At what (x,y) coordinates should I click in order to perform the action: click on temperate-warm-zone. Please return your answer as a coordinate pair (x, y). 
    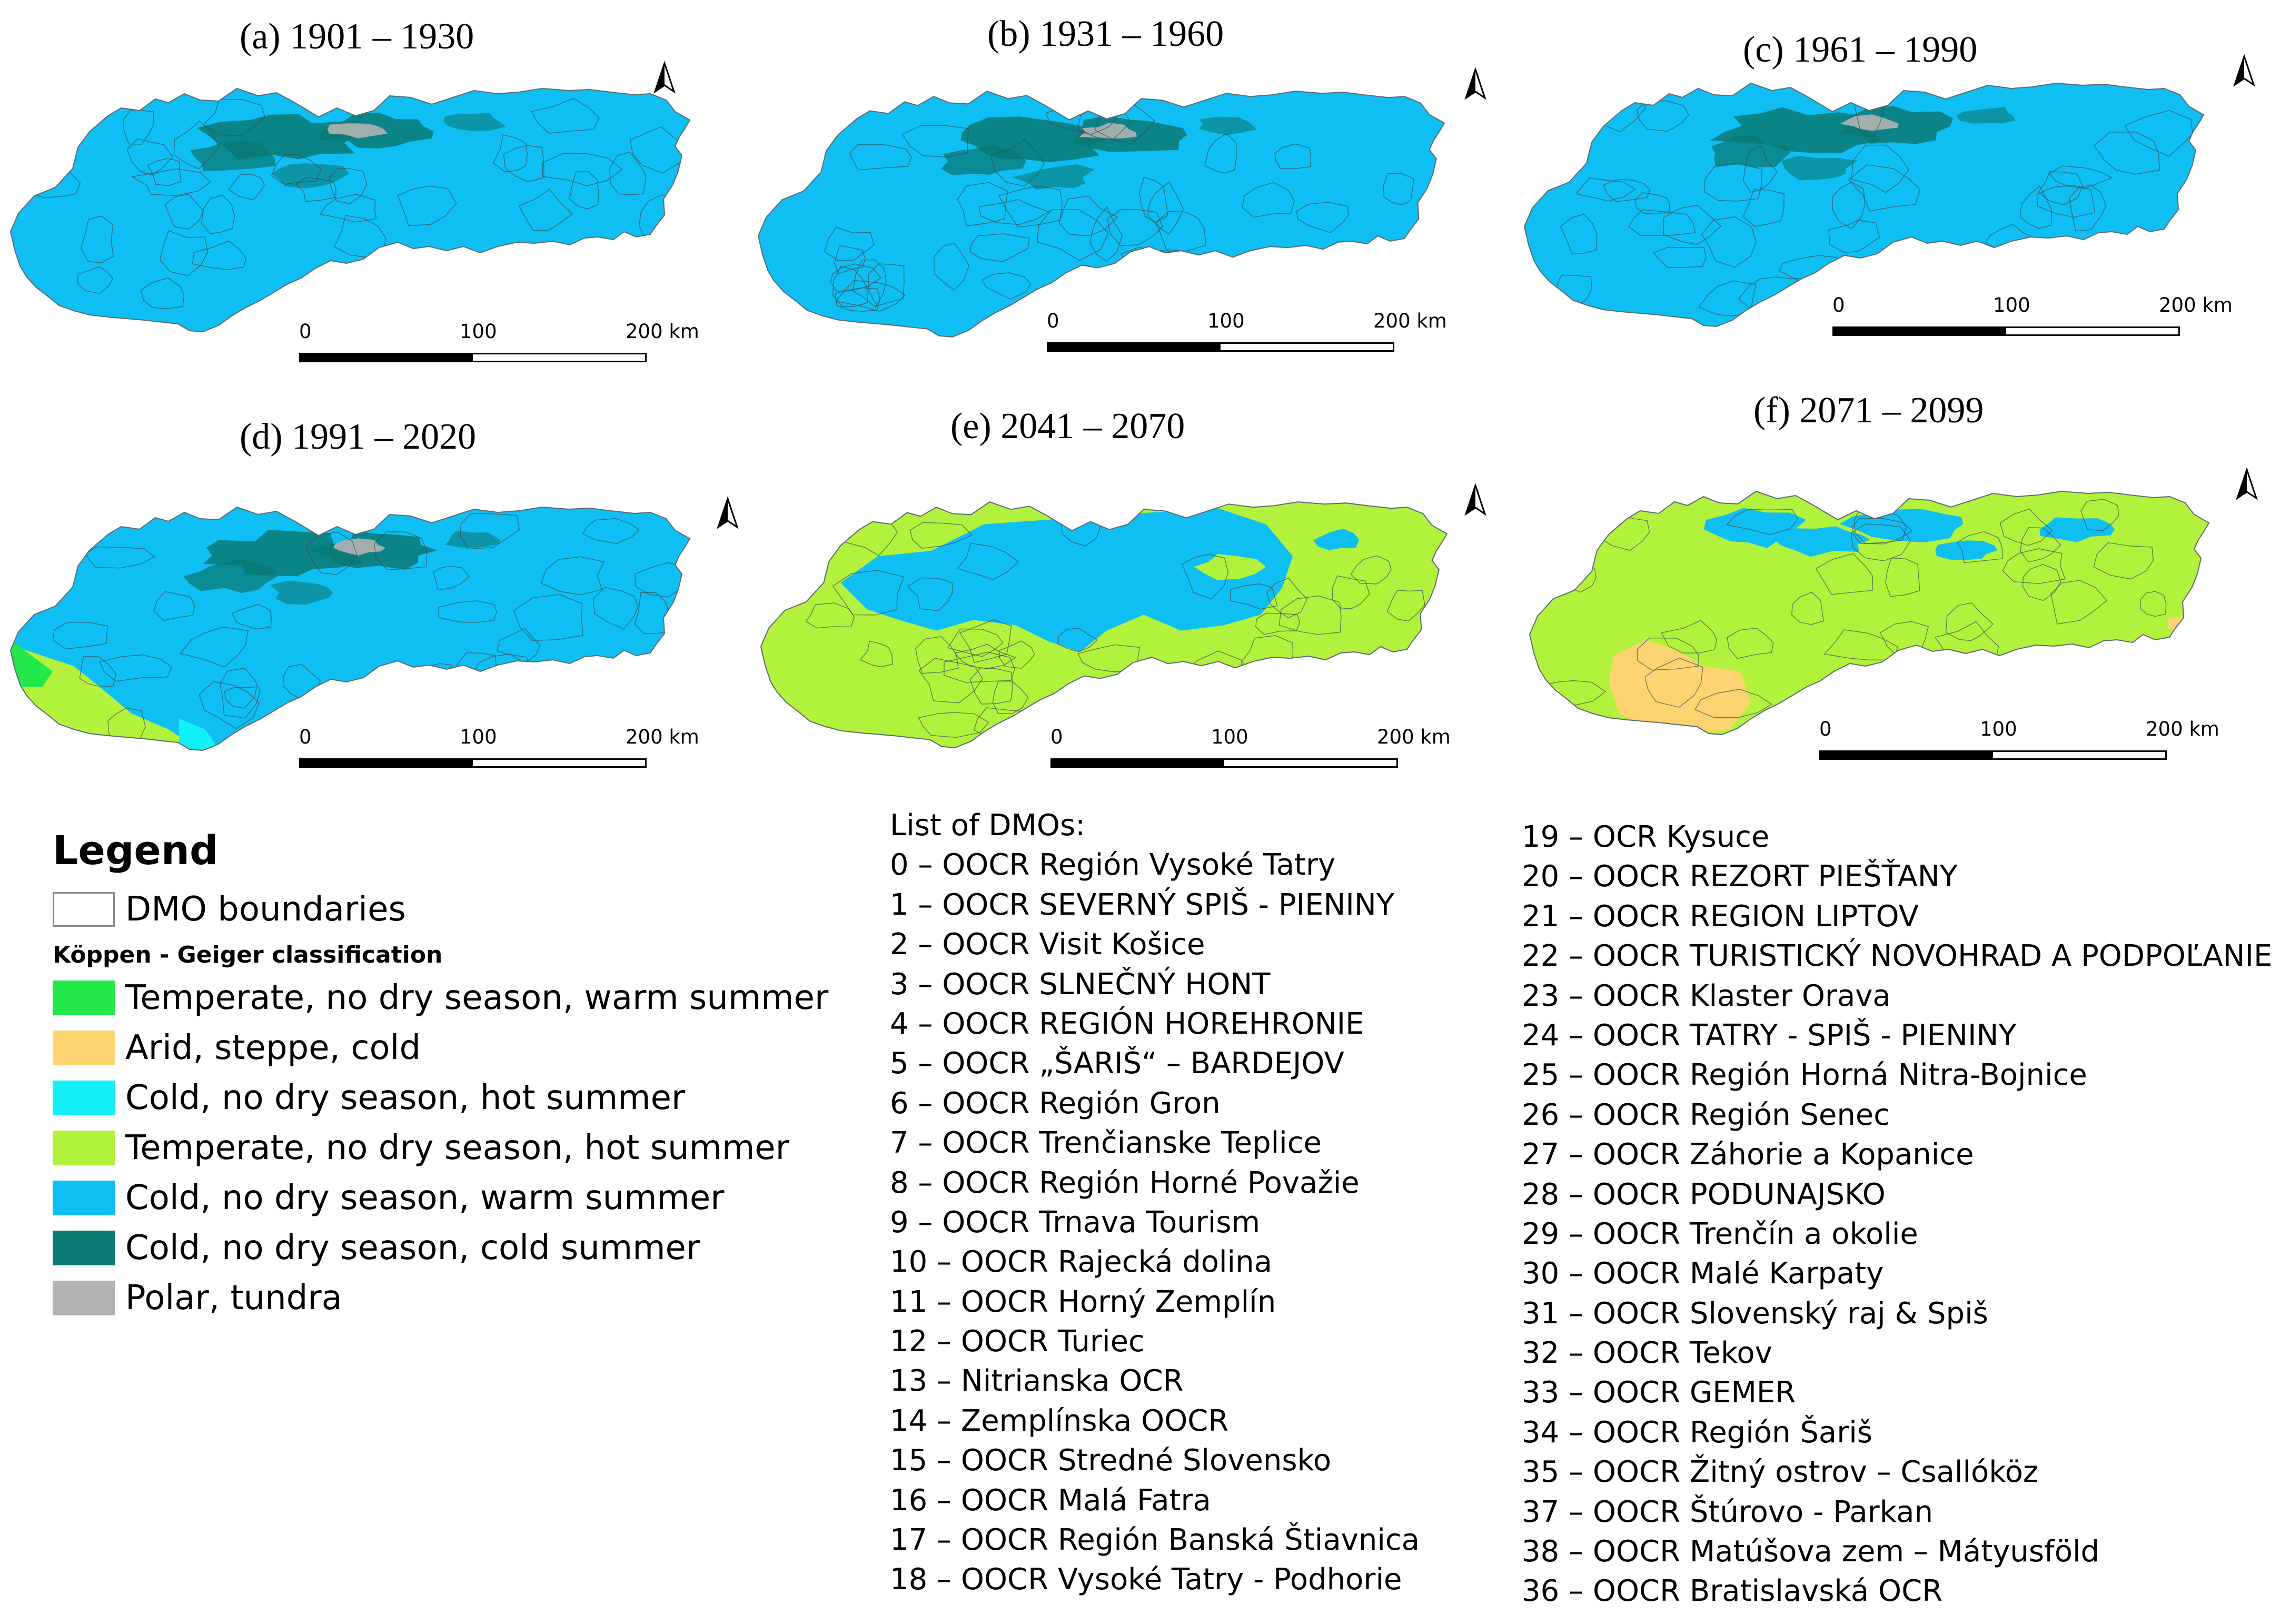
    Looking at the image, I should click on (32, 663).